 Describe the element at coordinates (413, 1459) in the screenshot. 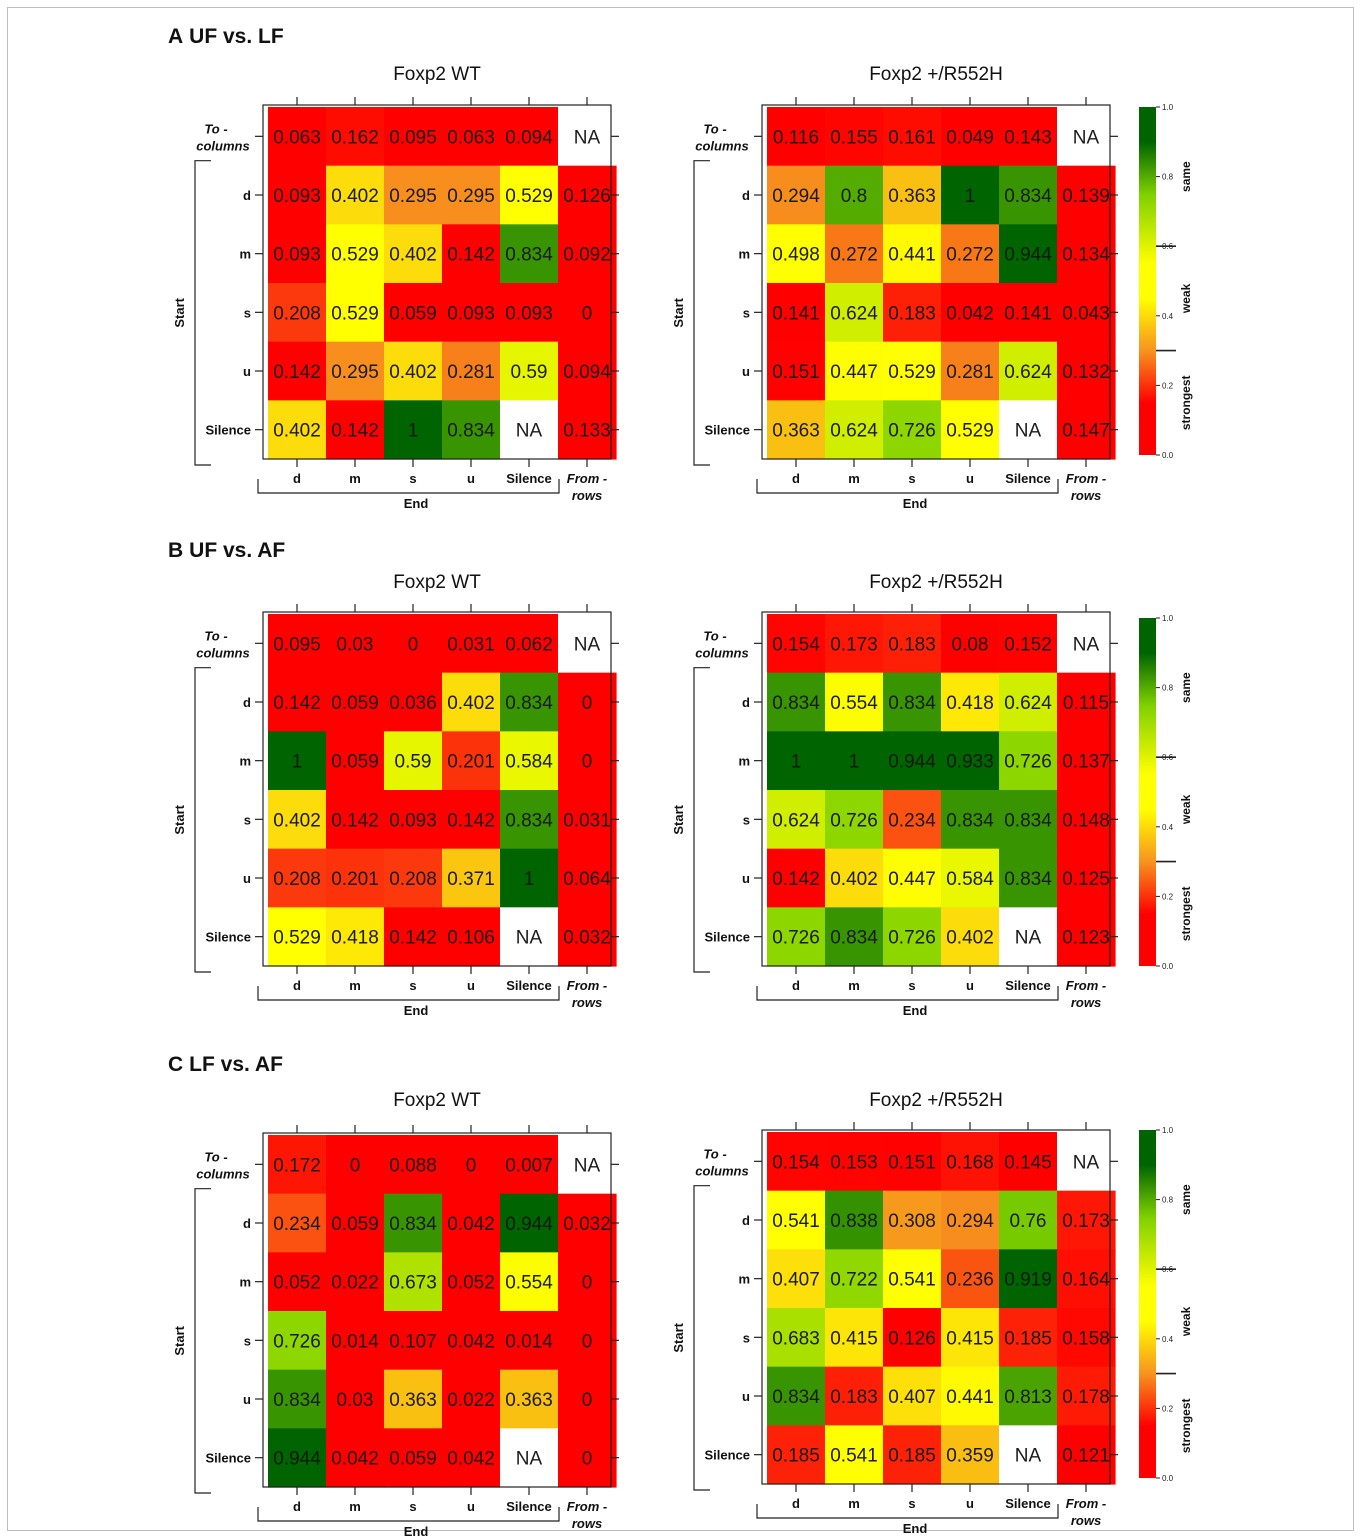

I see `cell-value: 0.059` at that location.